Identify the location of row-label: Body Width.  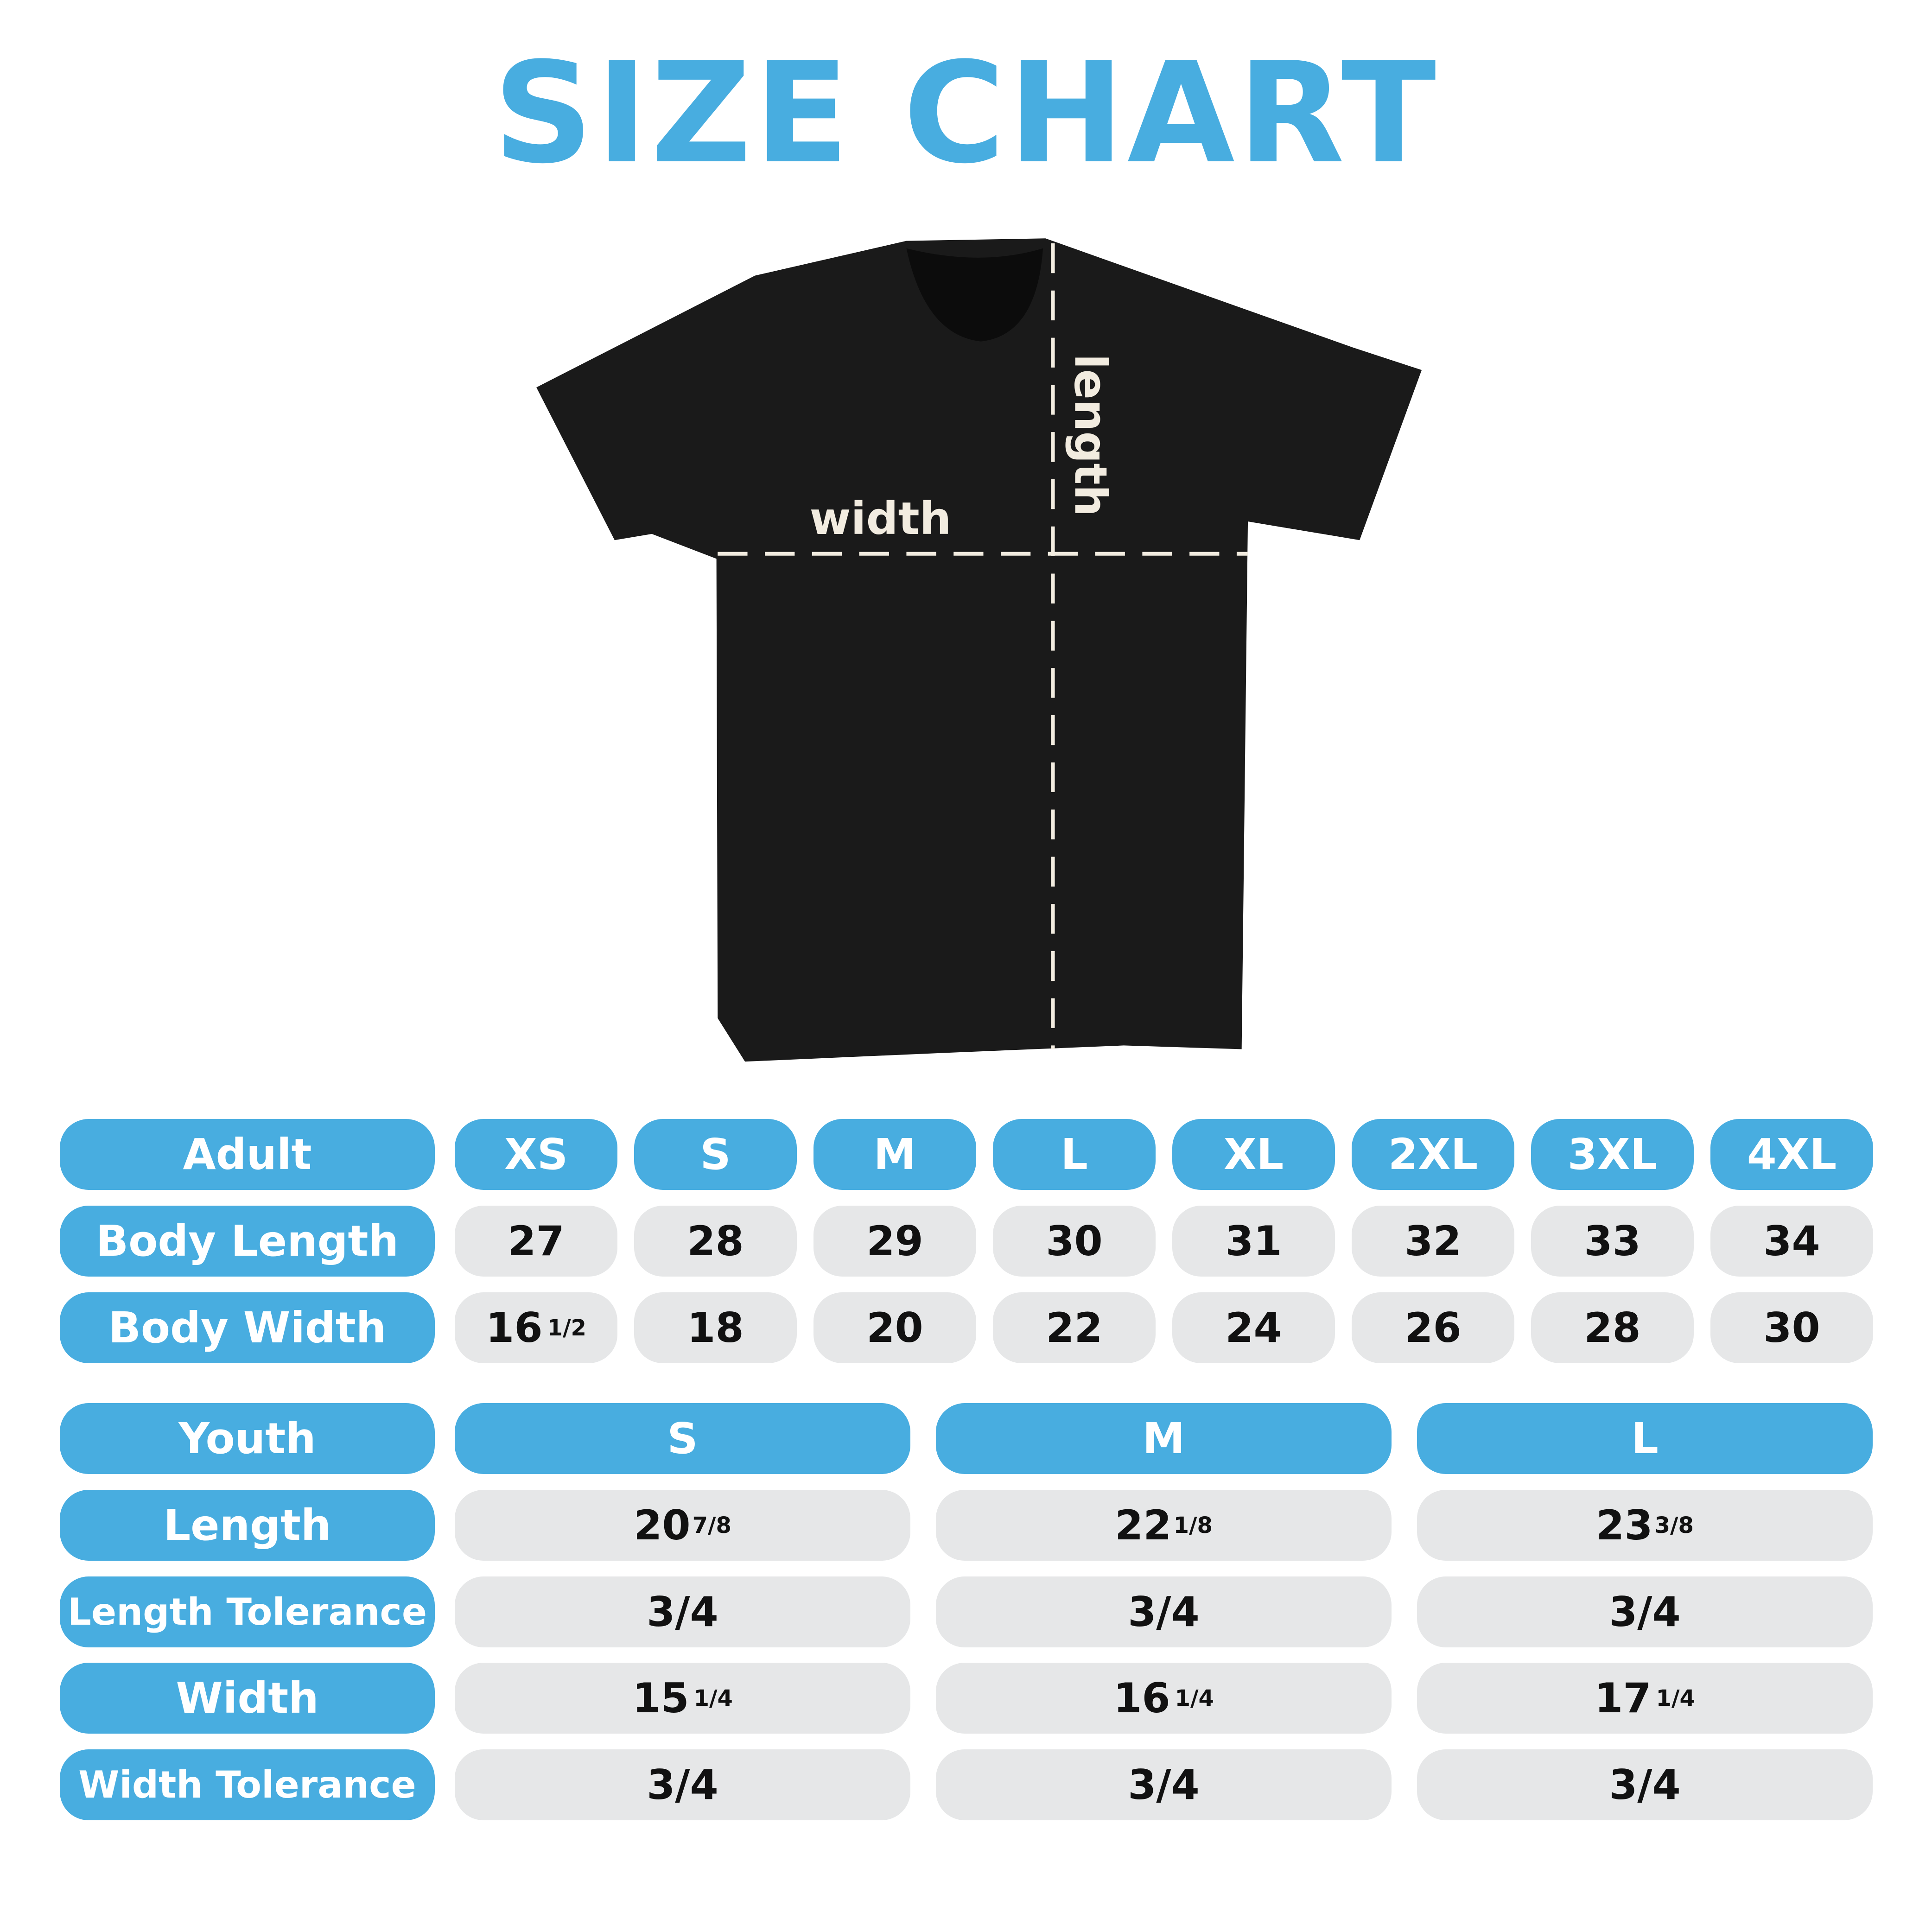
(247, 1328).